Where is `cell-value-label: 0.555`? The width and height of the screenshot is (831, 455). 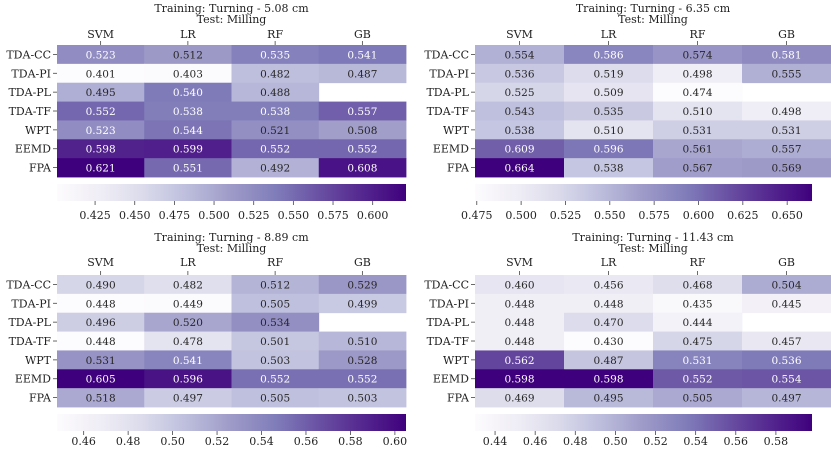 cell-value-label: 0.555 is located at coordinates (786, 74).